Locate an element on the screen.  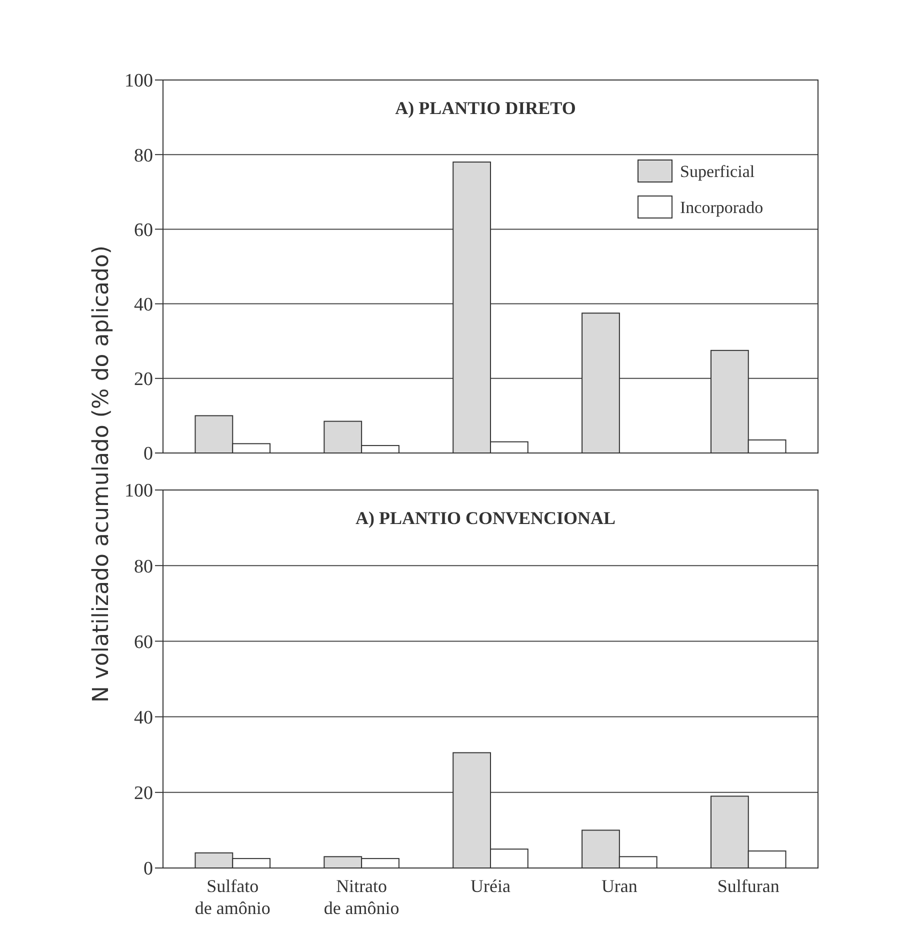
x-tick-label: Uréia is located at coordinates (490, 886).